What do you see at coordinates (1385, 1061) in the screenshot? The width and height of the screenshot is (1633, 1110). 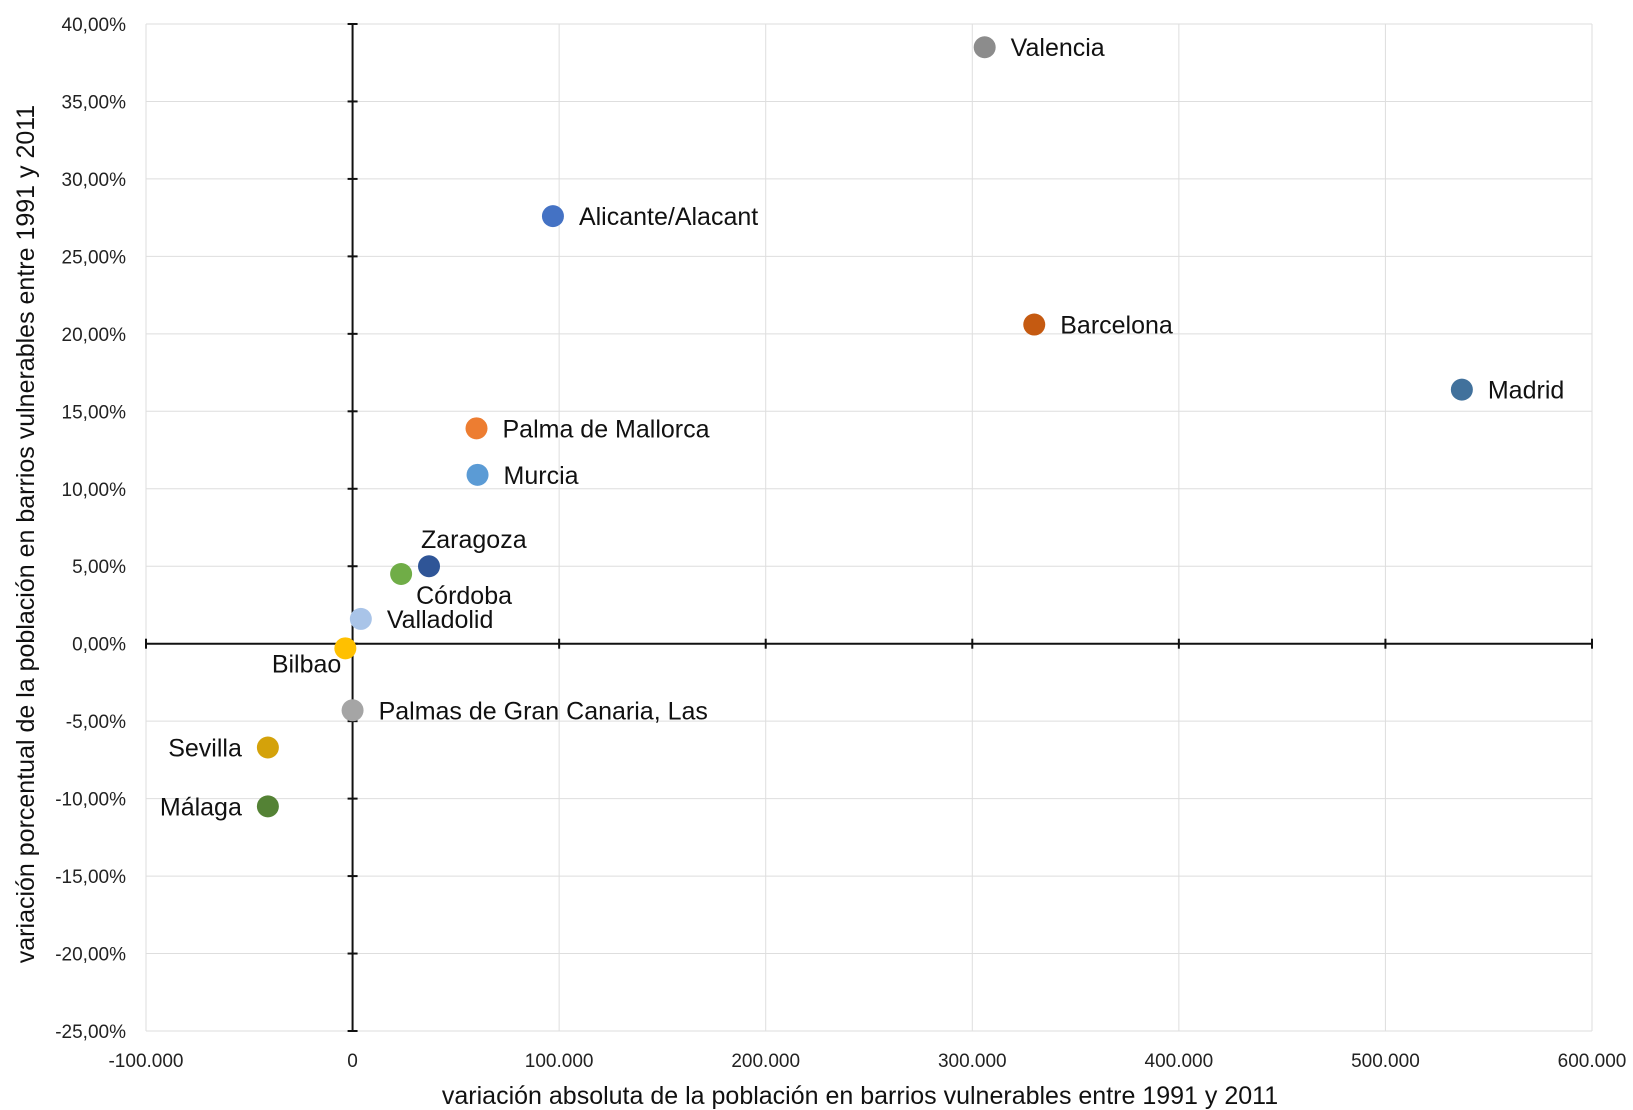 I see `x-tick-label: 500.000` at bounding box center [1385, 1061].